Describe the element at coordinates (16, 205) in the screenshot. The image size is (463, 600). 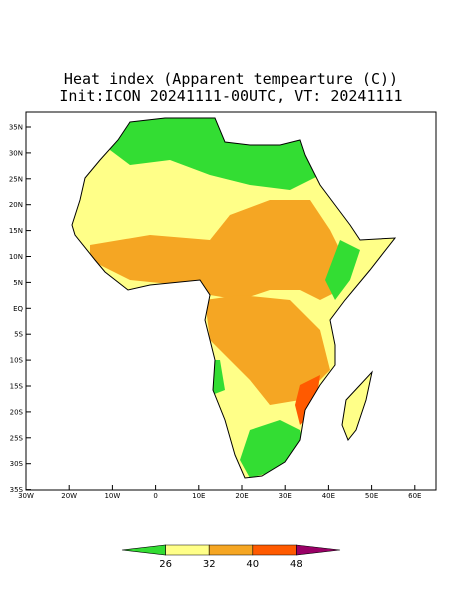
I see `lat-label: 20N` at that location.